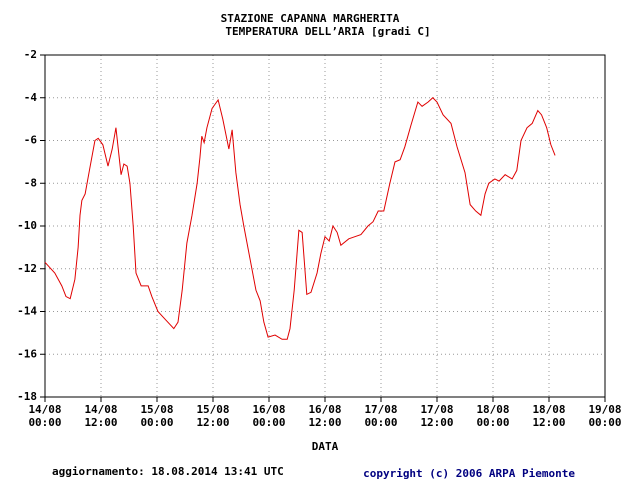  What do you see at coordinates (101, 416) in the screenshot?
I see `x-tick-label: 14/08 12:00` at bounding box center [101, 416].